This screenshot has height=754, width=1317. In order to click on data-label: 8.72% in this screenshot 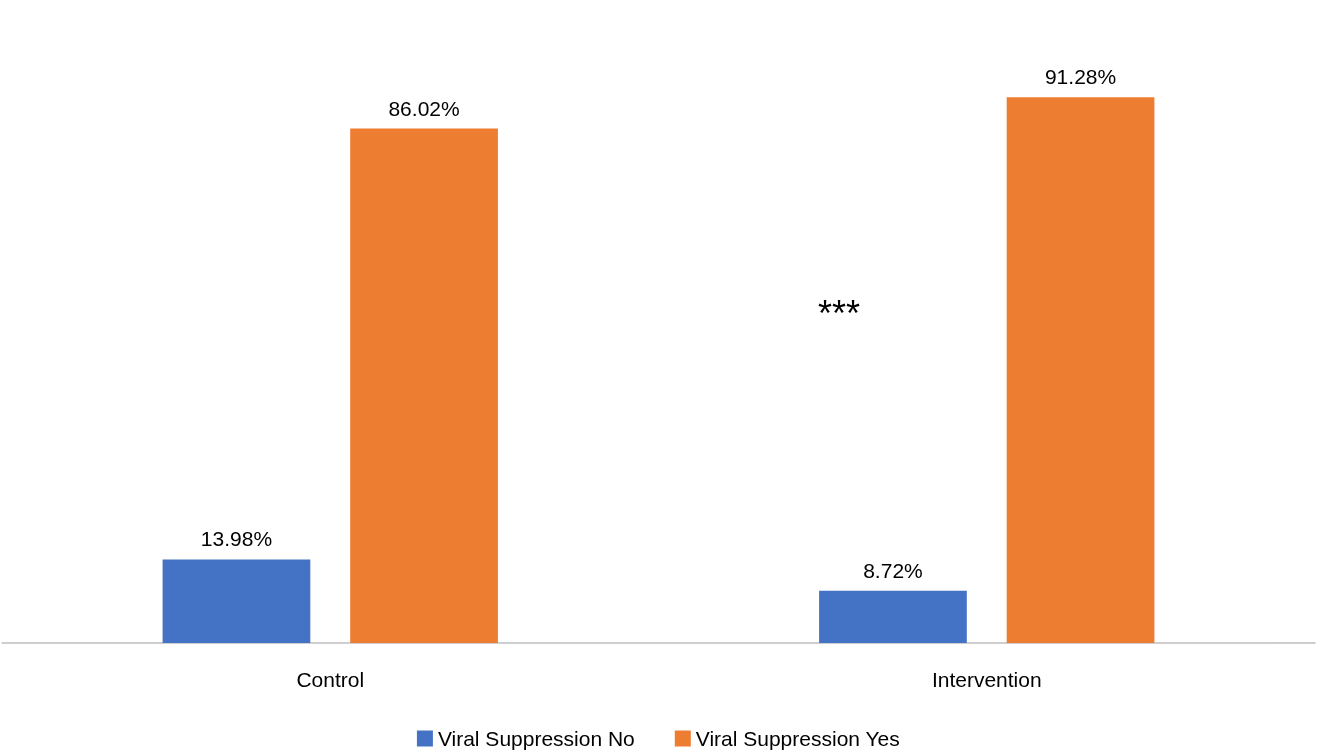, I will do `click(893, 570)`.